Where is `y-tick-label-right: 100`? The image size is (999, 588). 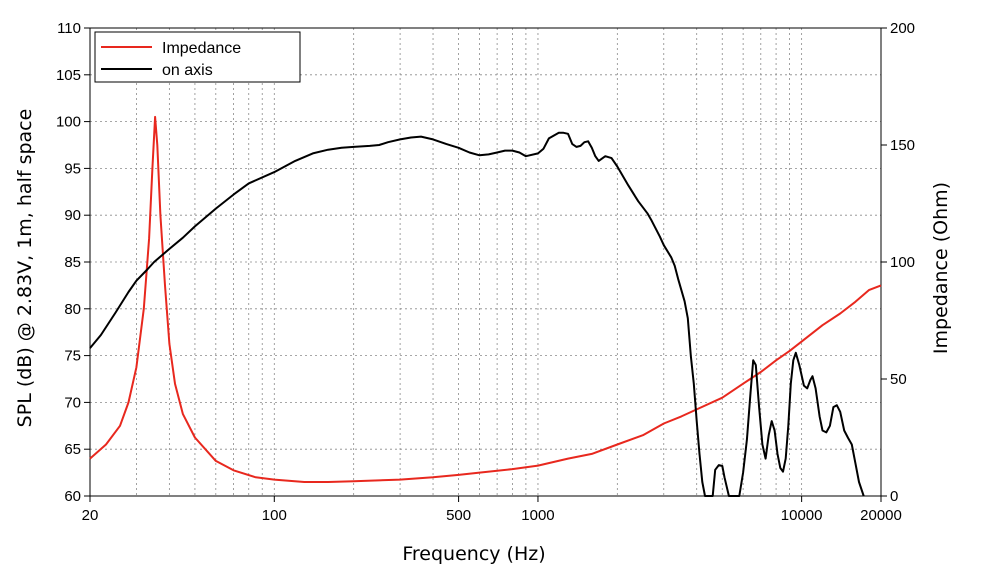
y-tick-label-right: 100 is located at coordinates (902, 262).